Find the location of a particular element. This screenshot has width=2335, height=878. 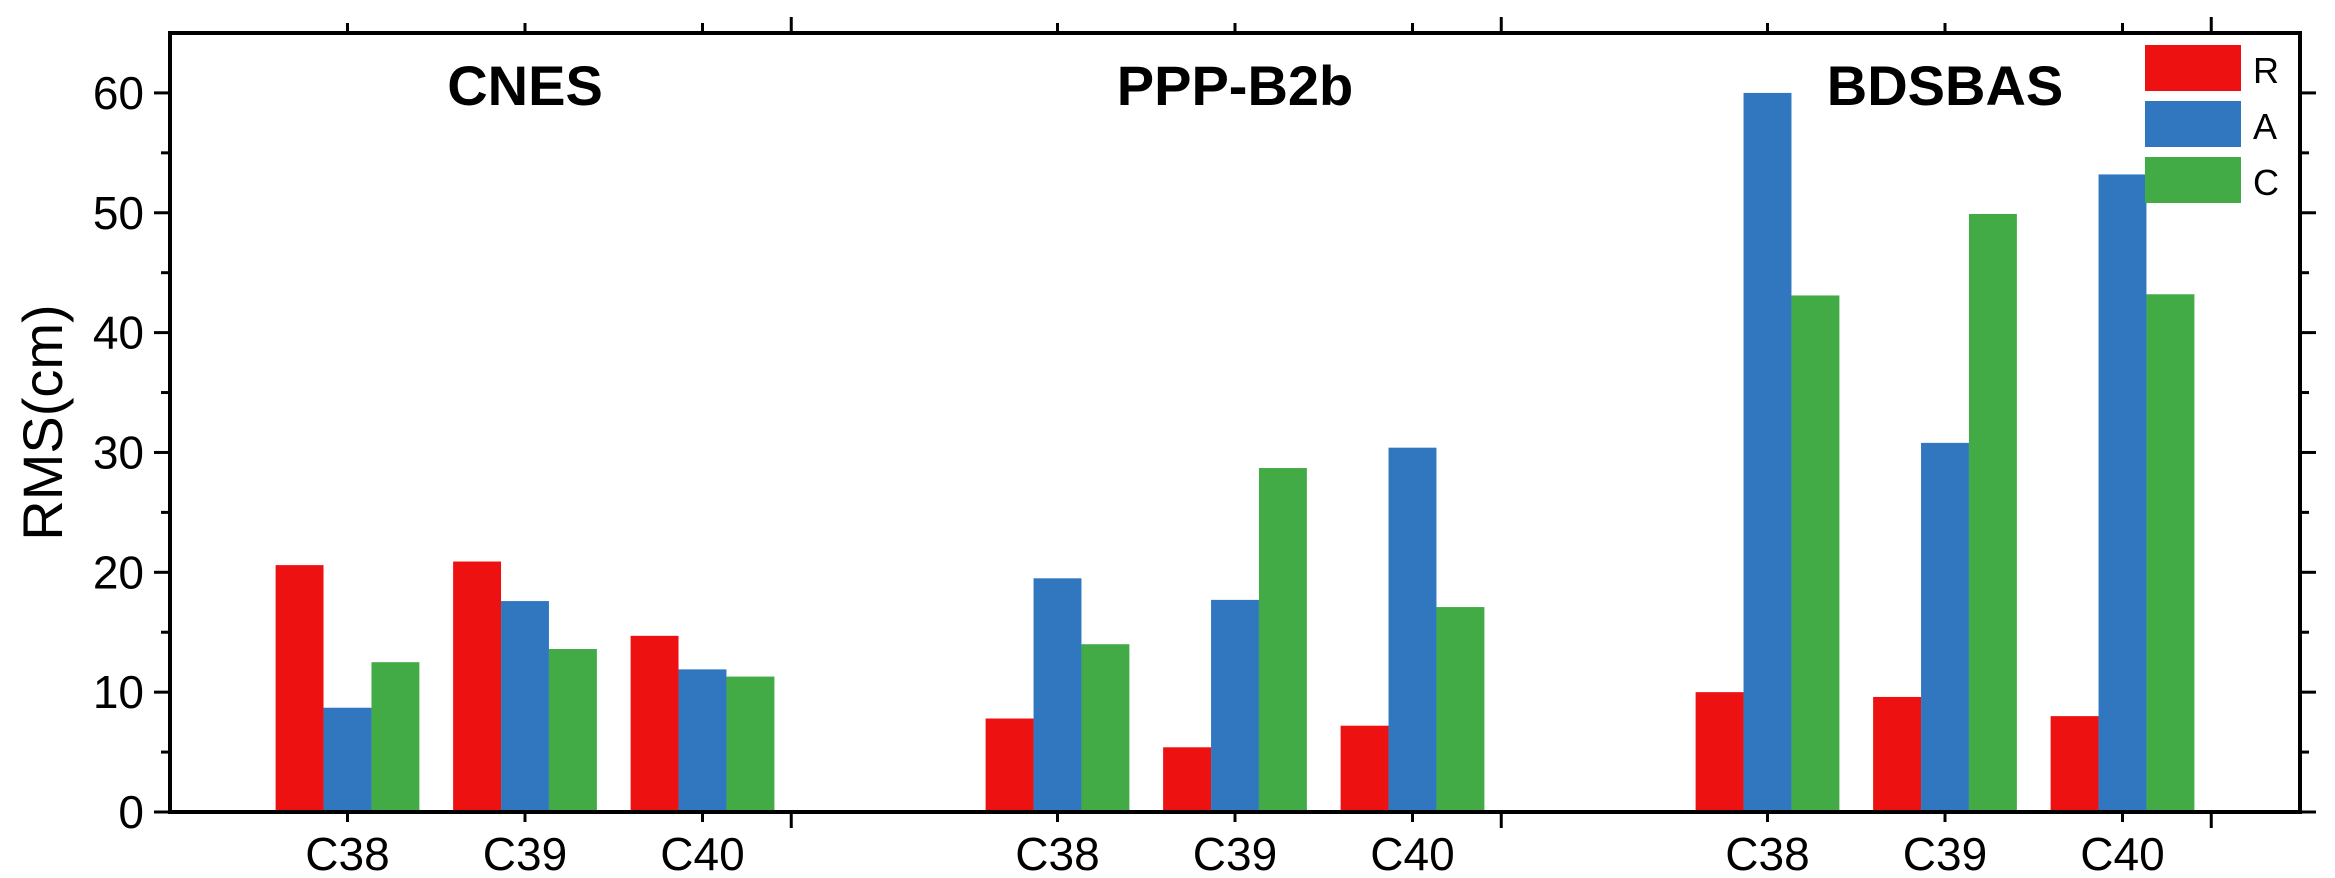

legend-label-c: C is located at coordinates (2266, 182).